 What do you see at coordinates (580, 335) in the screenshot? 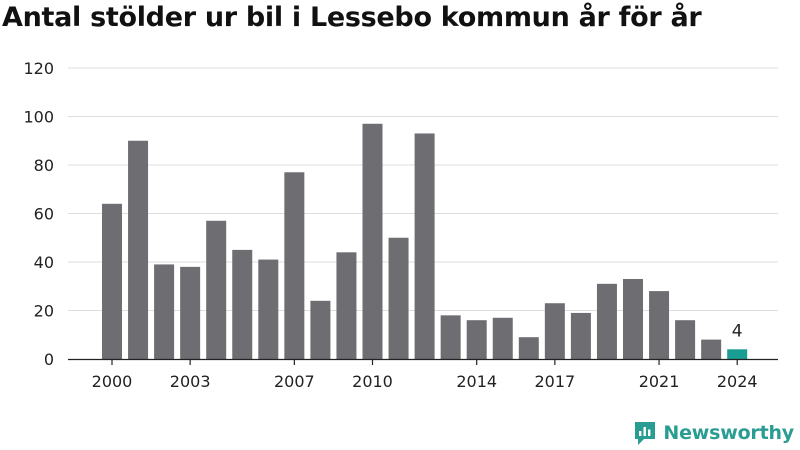
I see `bar-2018` at bounding box center [580, 335].